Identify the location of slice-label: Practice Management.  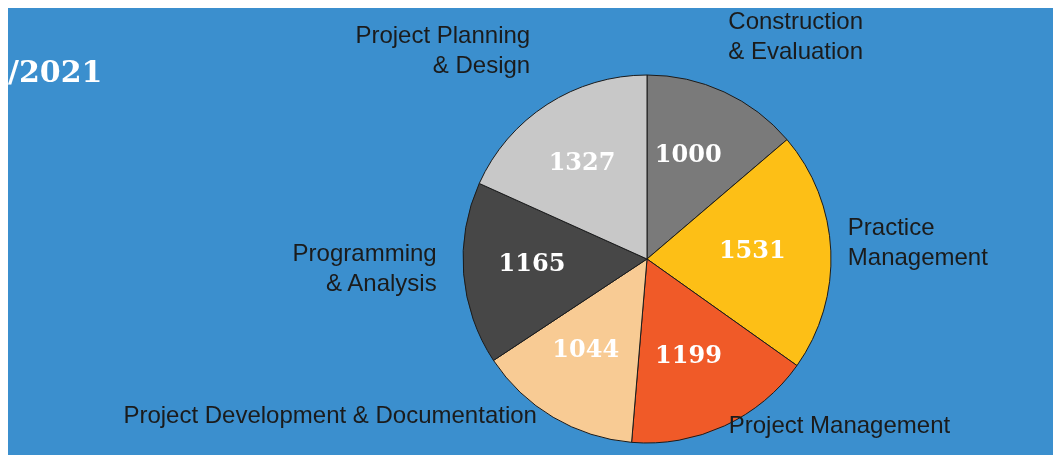
(918, 241).